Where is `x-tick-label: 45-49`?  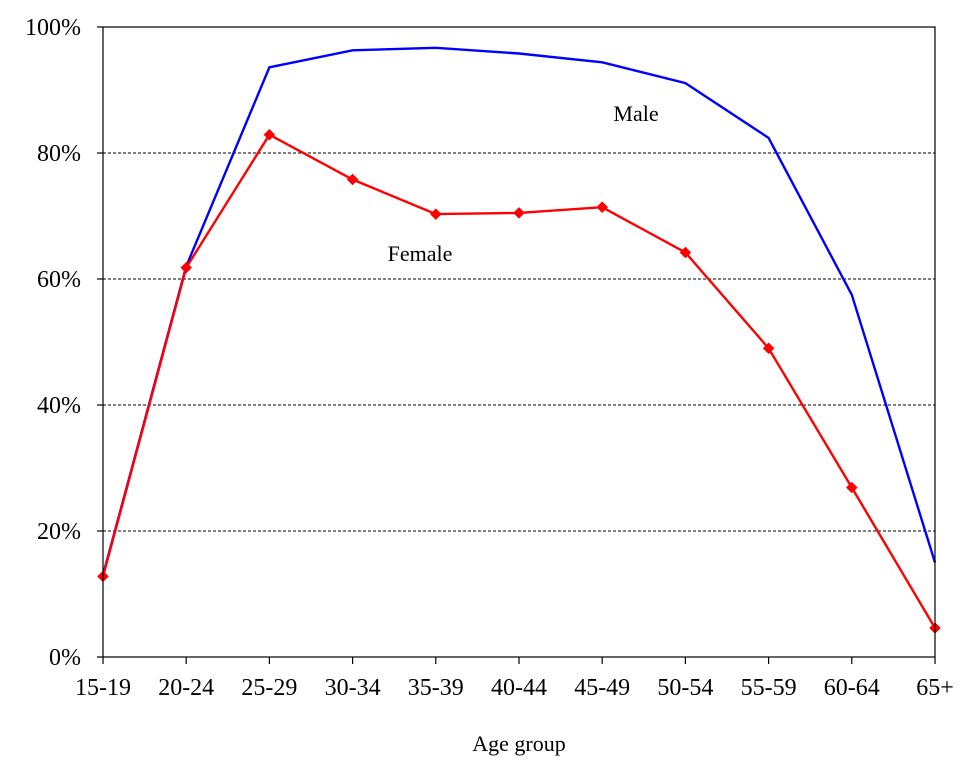
x-tick-label: 45-49 is located at coordinates (602, 688).